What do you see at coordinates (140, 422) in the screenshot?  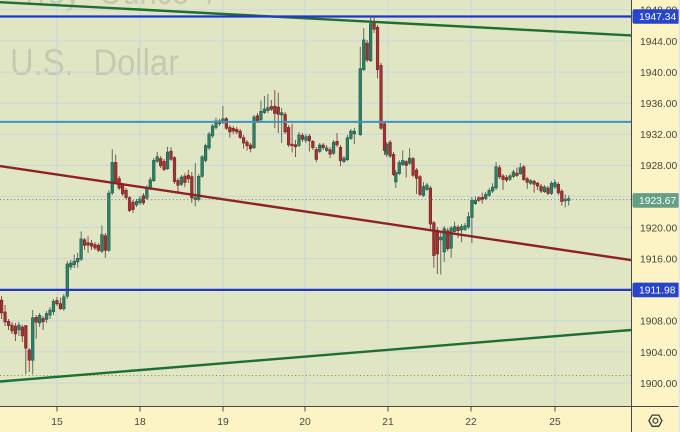 I see `svg-text: 18` at bounding box center [140, 422].